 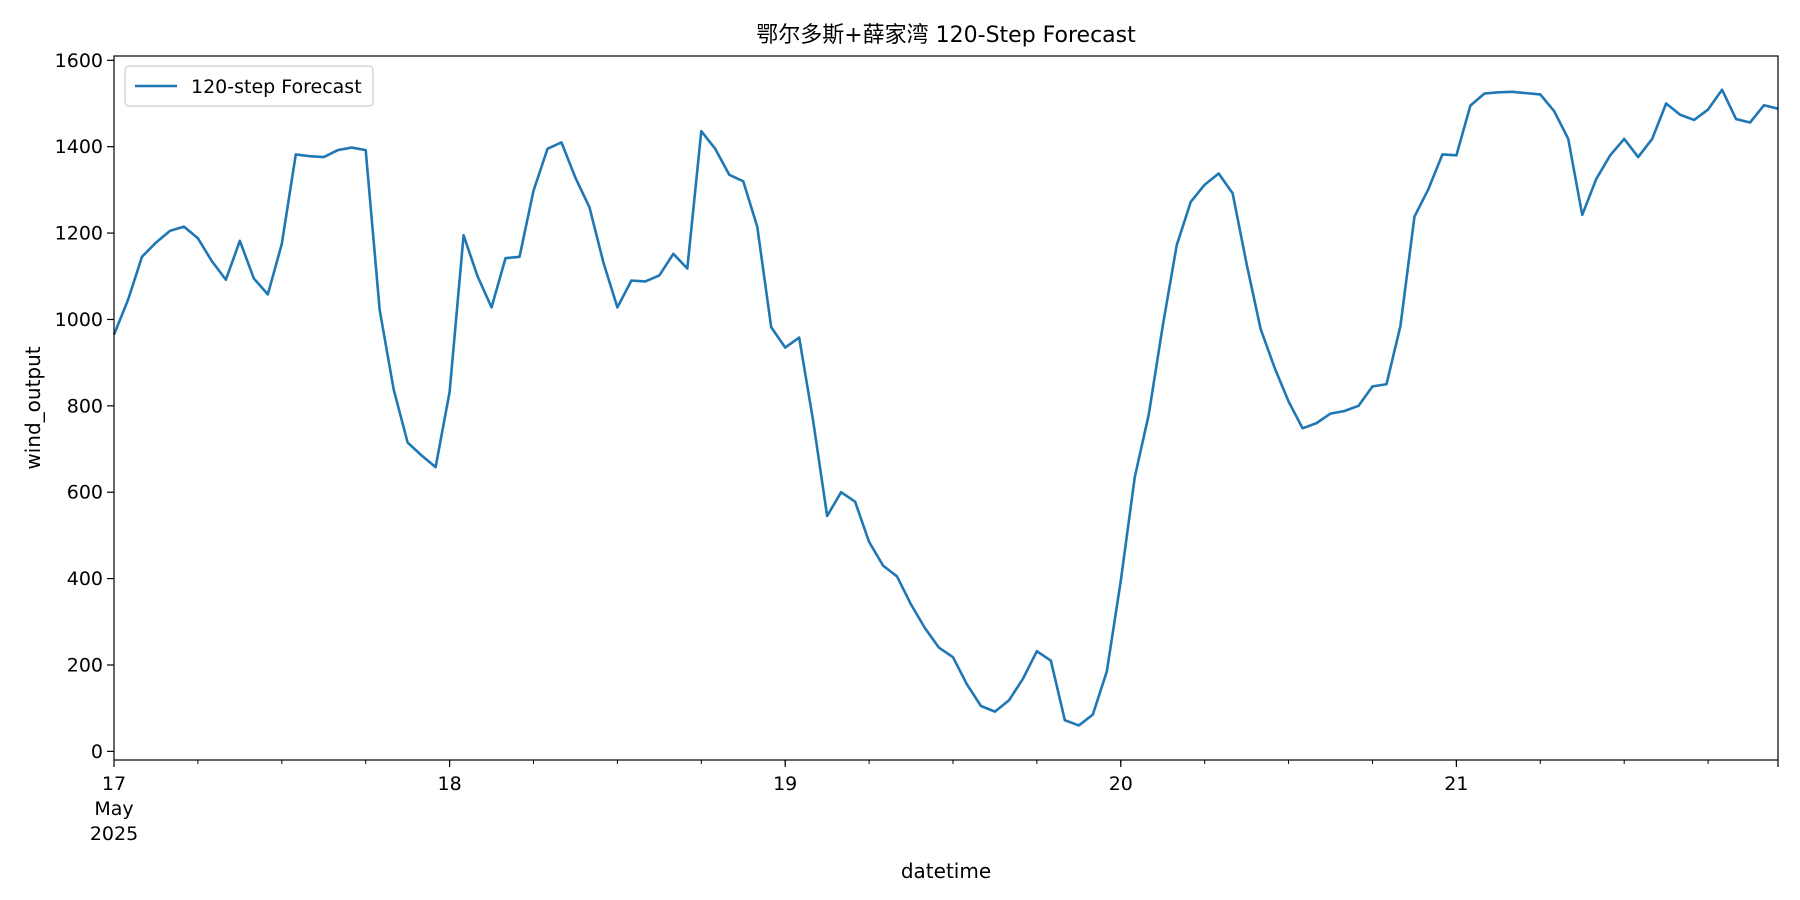 What do you see at coordinates (85, 665) in the screenshot?
I see `y-tick-label: 200` at bounding box center [85, 665].